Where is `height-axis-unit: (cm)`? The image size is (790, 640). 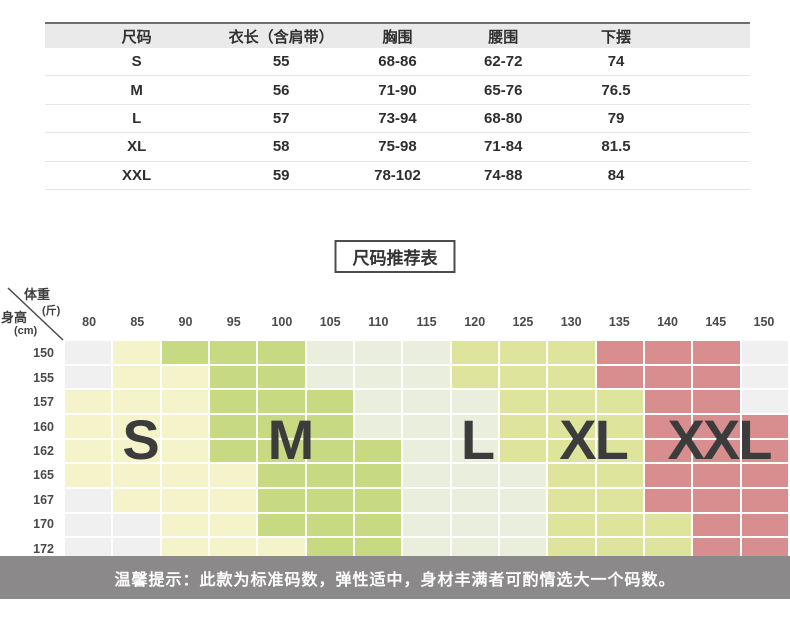 height-axis-unit: (cm) is located at coordinates (26, 331).